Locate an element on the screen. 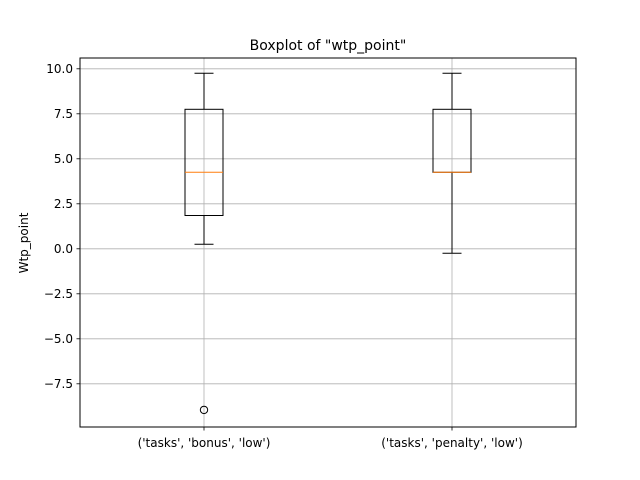 The image size is (640, 480). y-tick-label: 5.0 is located at coordinates (63, 159).